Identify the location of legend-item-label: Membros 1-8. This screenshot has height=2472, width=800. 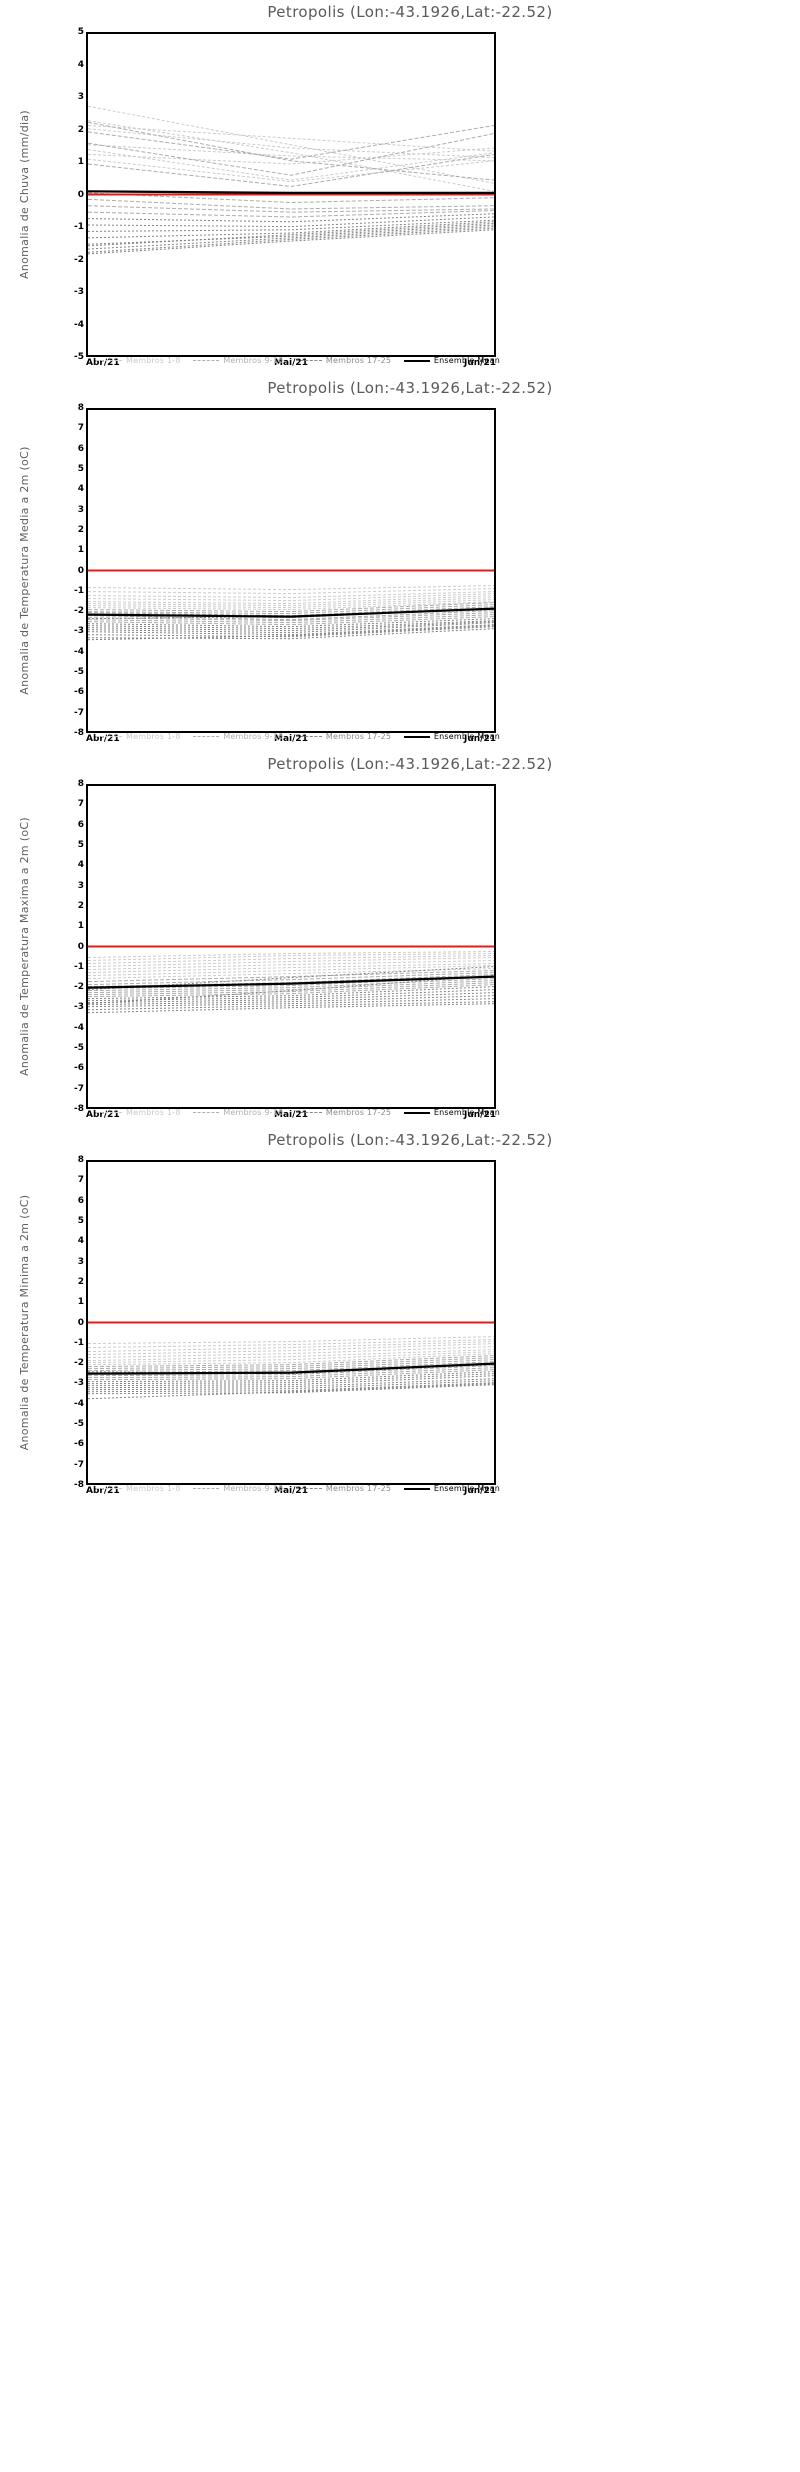
(153, 1112).